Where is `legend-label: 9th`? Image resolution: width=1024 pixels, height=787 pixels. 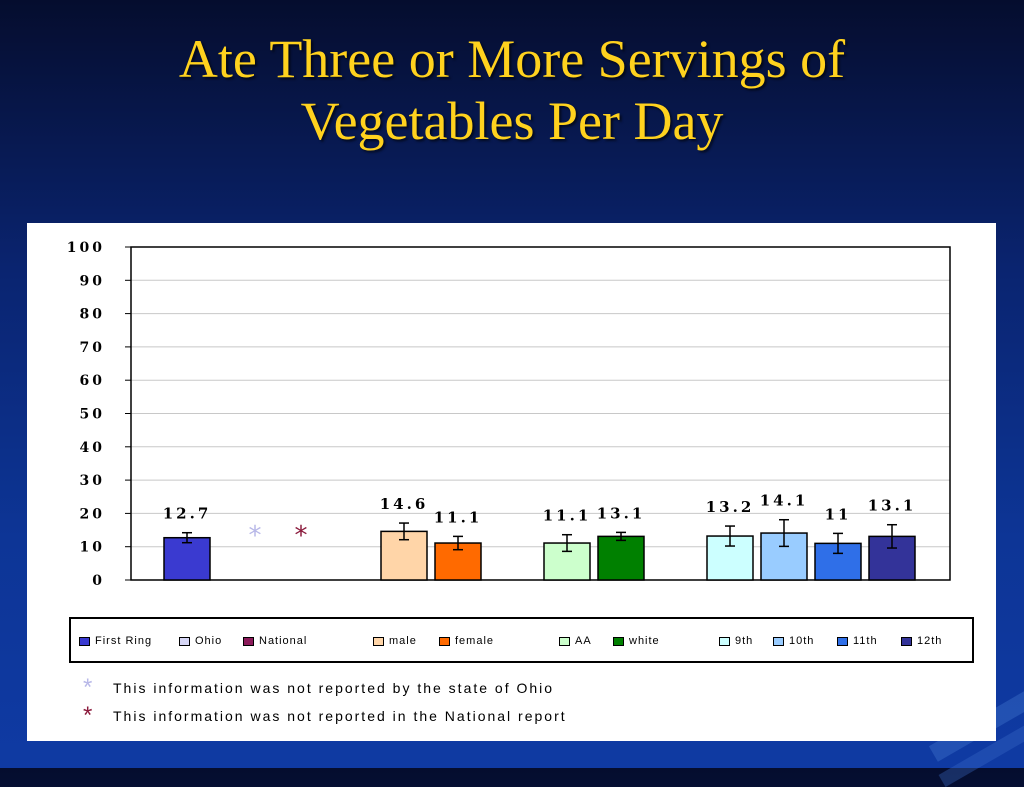 legend-label: 9th is located at coordinates (744, 641).